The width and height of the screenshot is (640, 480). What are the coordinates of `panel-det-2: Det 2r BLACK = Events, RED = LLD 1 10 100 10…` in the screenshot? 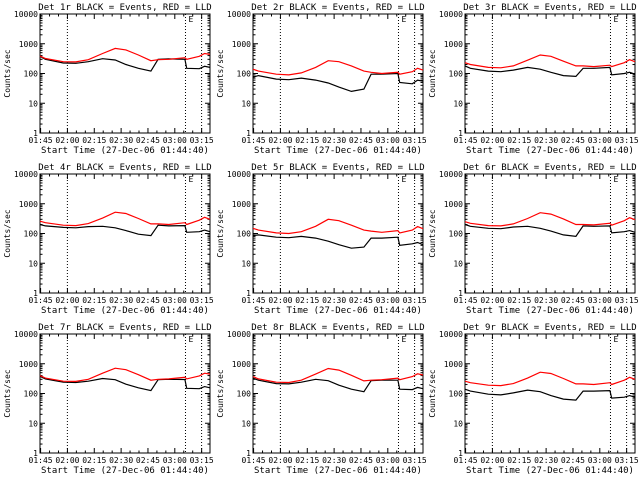 It's located at (321, 79).